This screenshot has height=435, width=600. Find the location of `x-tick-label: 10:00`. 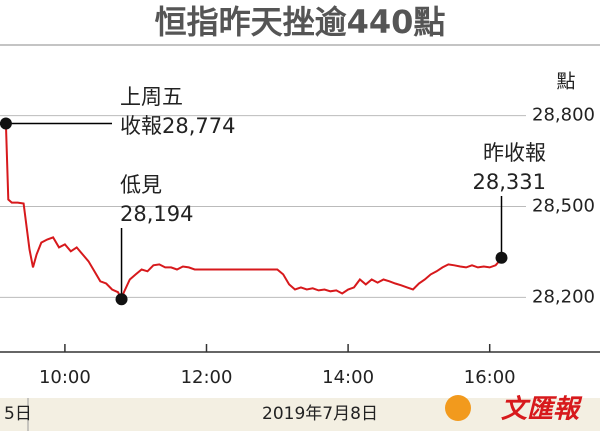

x-tick-label: 10:00 is located at coordinates (65, 377).